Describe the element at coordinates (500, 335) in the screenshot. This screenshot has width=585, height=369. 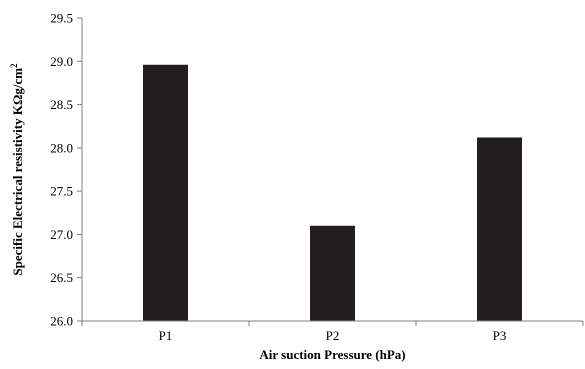
I see `x-tick-label: P3` at that location.